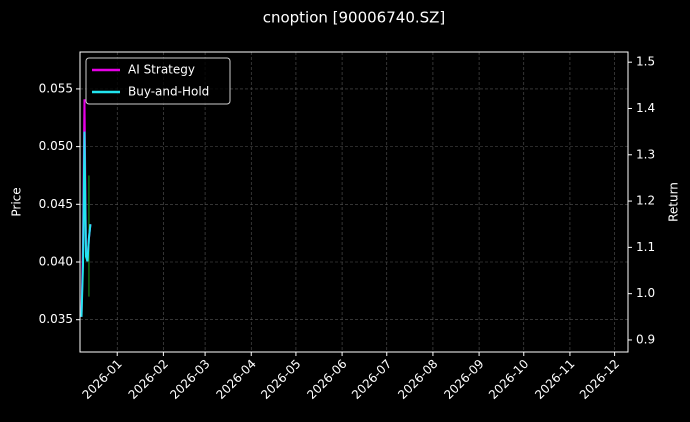 This screenshot has height=422, width=690. Describe the element at coordinates (326, 379) in the screenshot. I see `x-tick-label: 2026-06` at that location.